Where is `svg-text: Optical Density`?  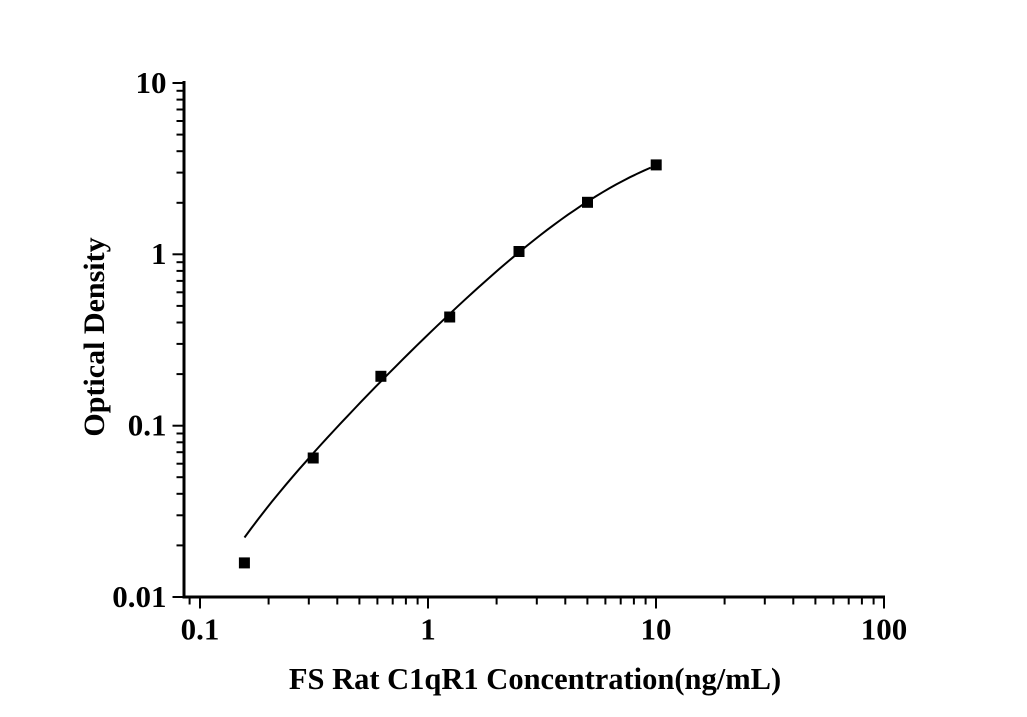
svg-text: Optical Density is located at coordinates (94, 336).